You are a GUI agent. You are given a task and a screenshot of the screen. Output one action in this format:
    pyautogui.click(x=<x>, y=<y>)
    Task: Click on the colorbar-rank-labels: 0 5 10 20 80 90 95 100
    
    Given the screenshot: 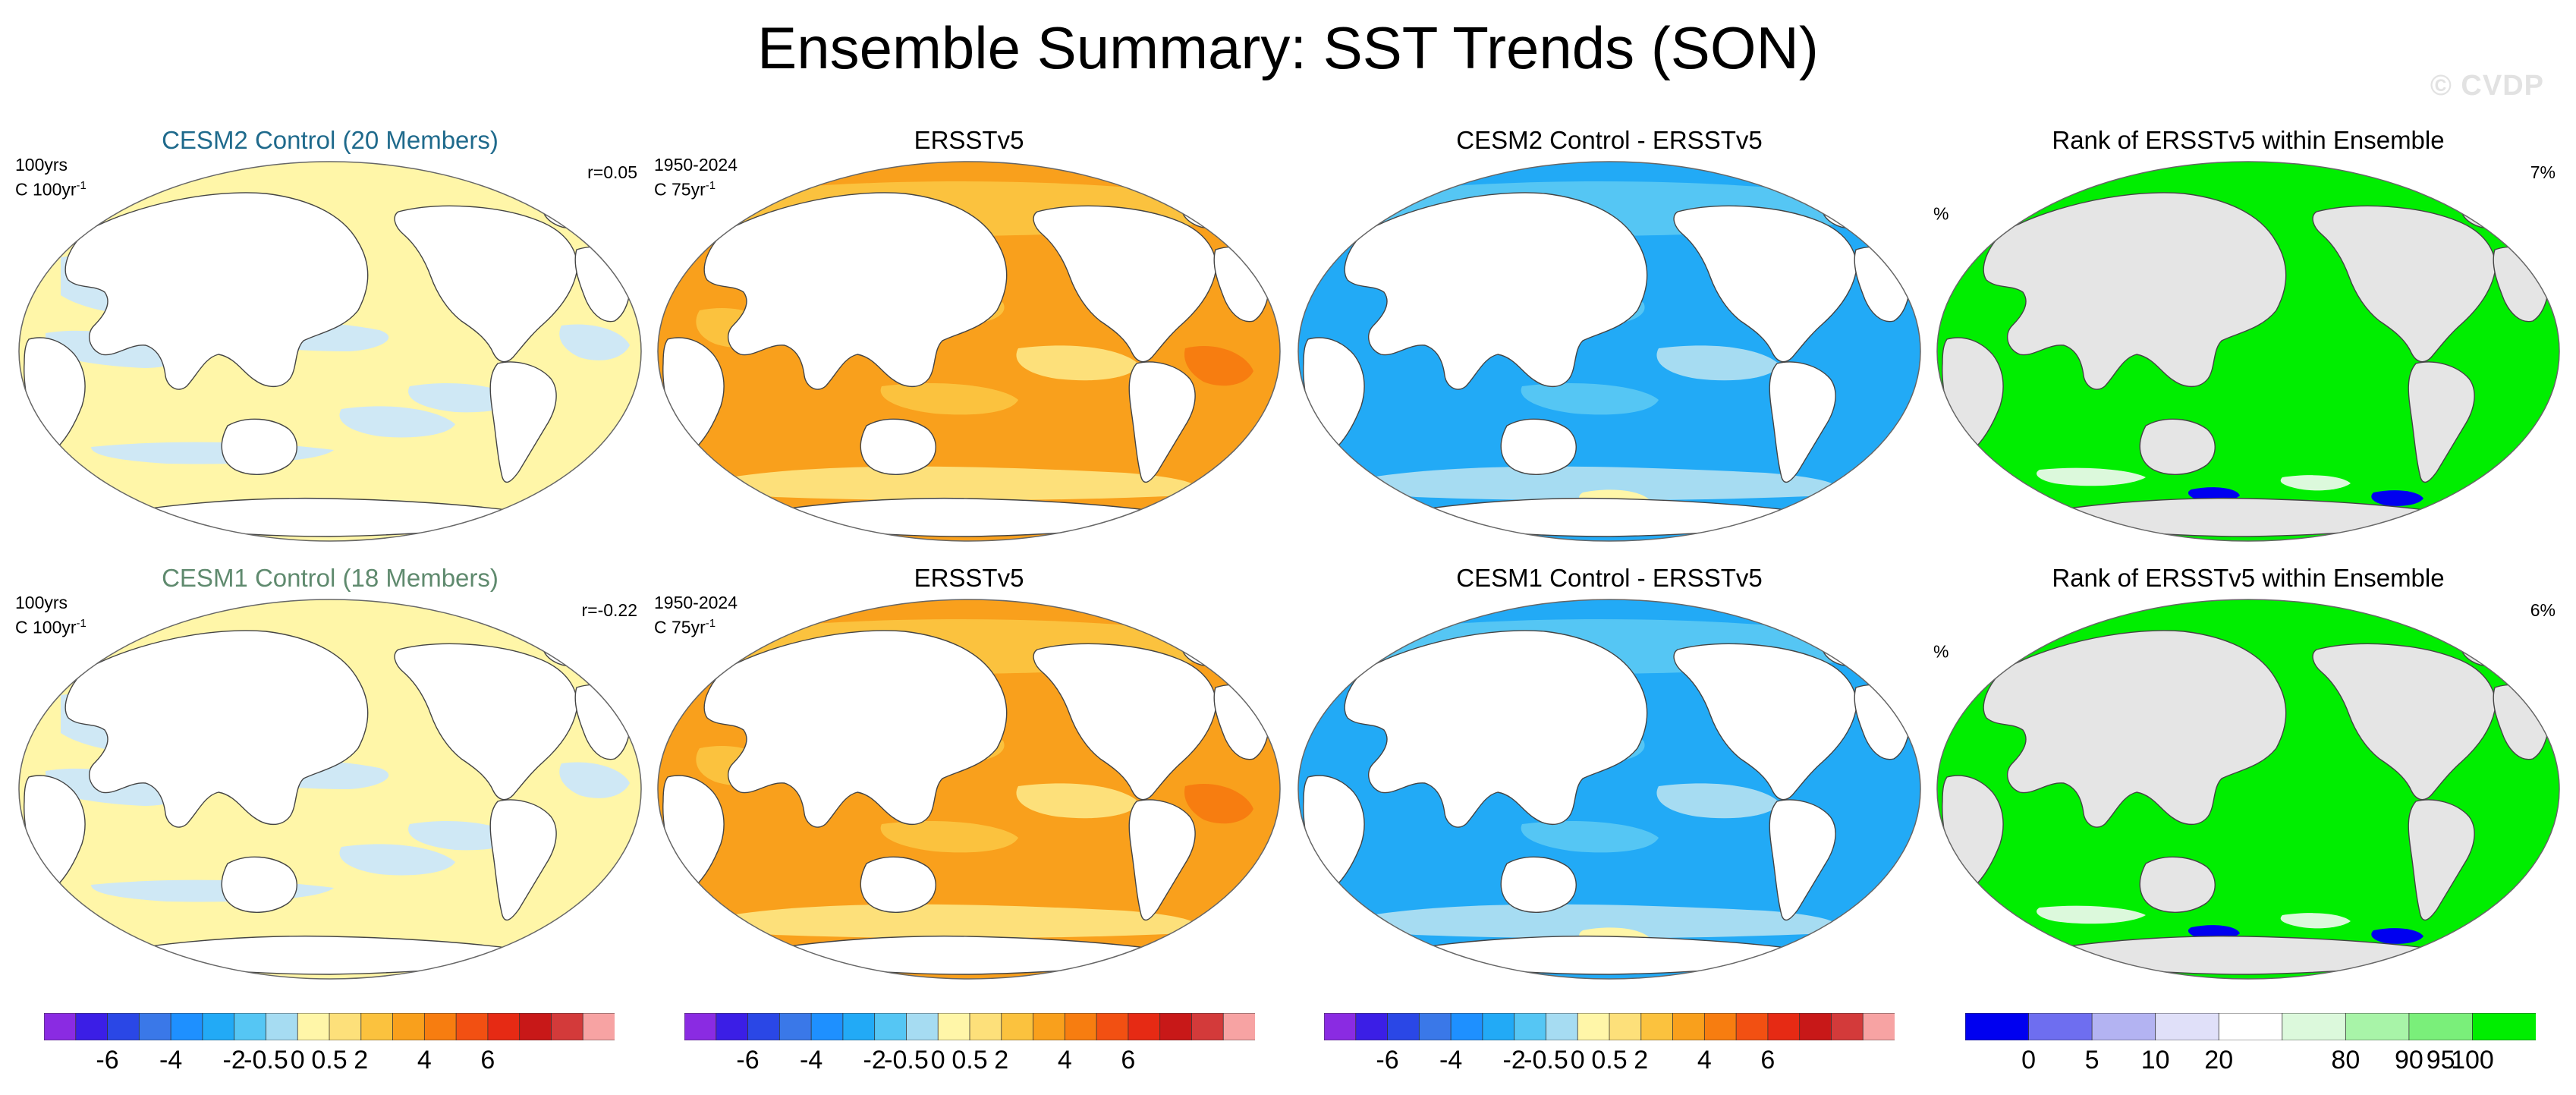 What is the action you would take?
    pyautogui.click(x=2253, y=1060)
    